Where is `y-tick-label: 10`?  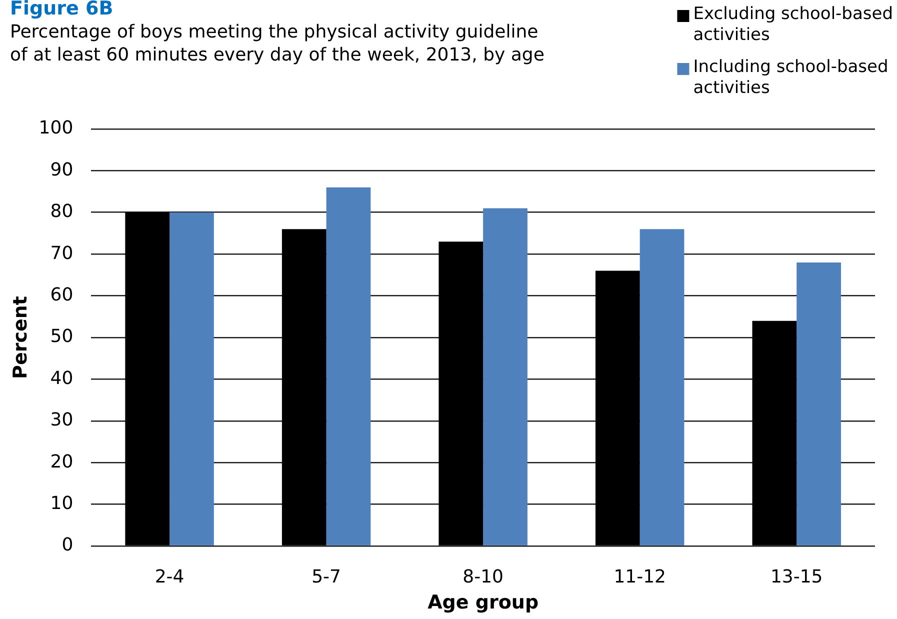
y-tick-label: 10 is located at coordinates (62, 503).